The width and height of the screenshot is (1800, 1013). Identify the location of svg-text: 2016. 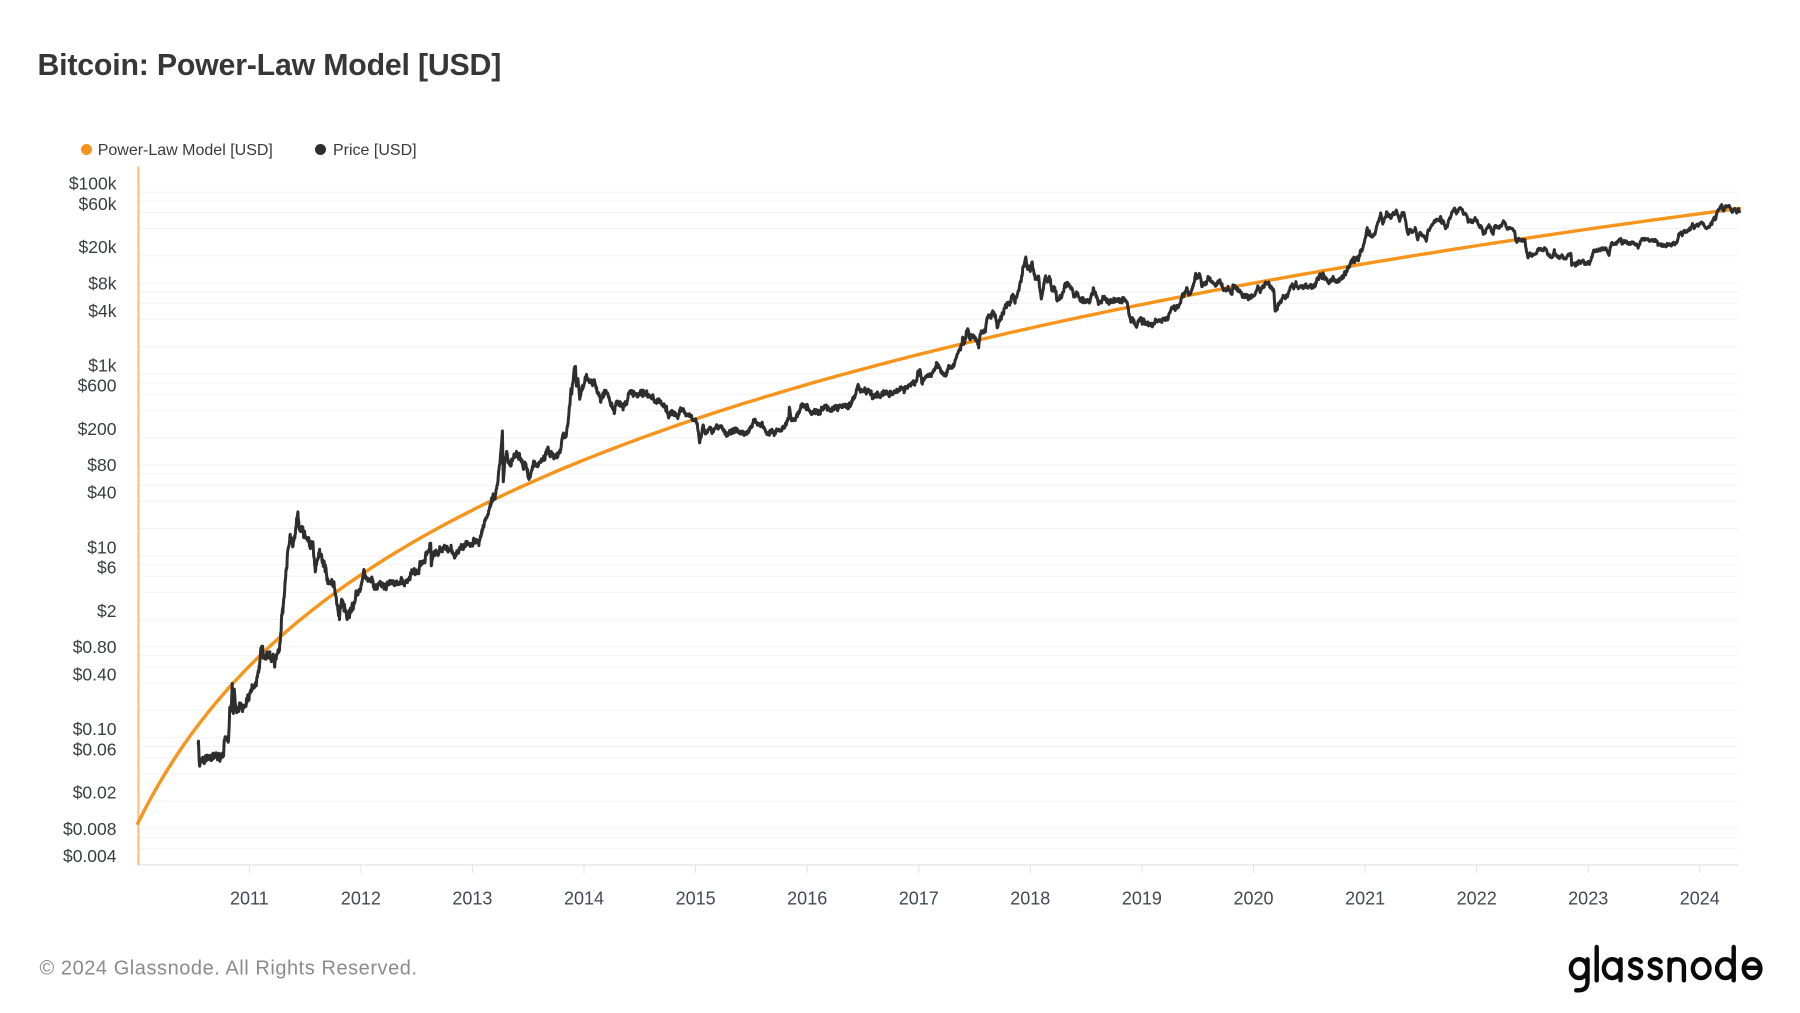
(807, 899).